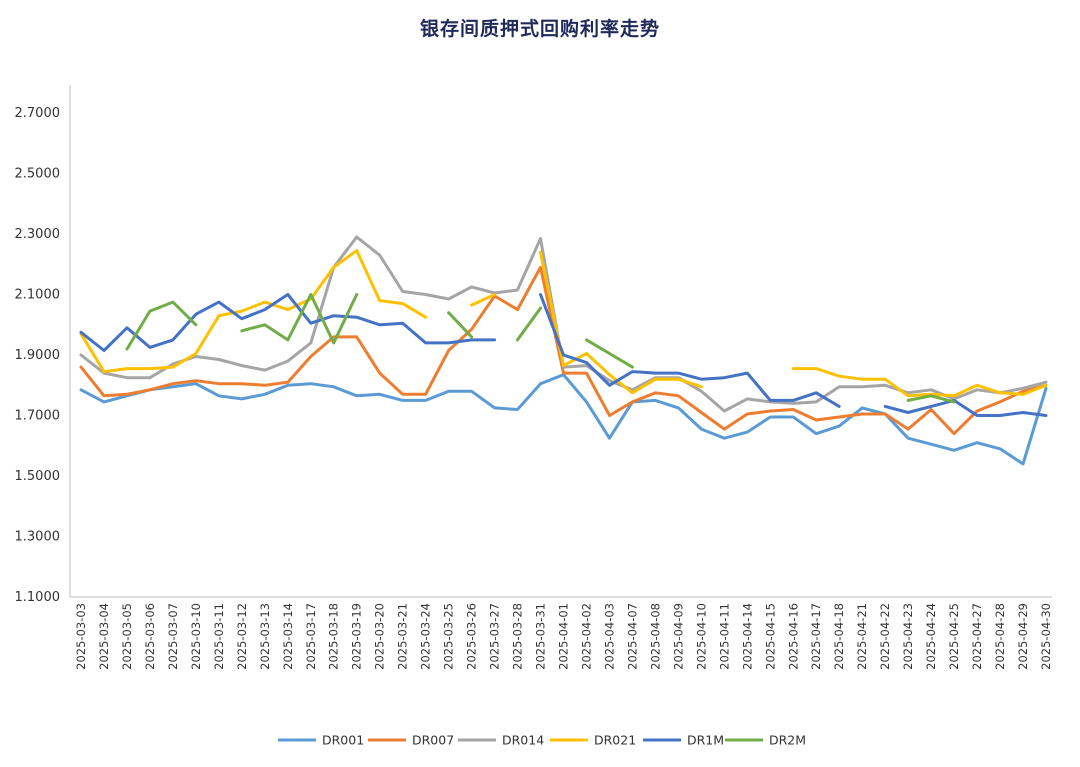 The image size is (1080, 767). I want to click on x-tick-label: 2025-04-15, so click(770, 636).